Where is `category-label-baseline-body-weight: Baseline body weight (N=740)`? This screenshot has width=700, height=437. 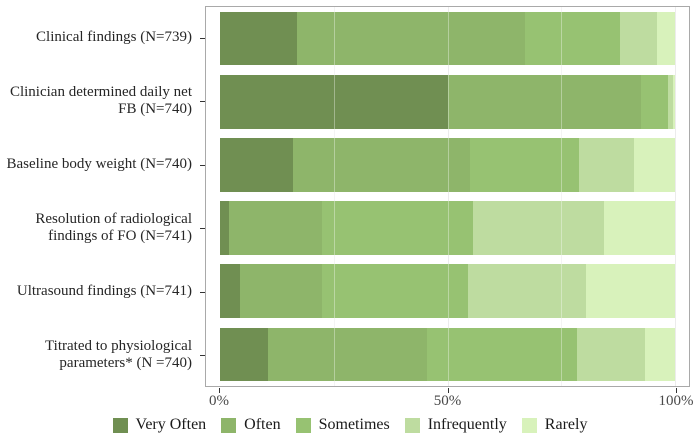
category-label-baseline-body-weight: Baseline body weight (N=740) is located at coordinates (102, 165).